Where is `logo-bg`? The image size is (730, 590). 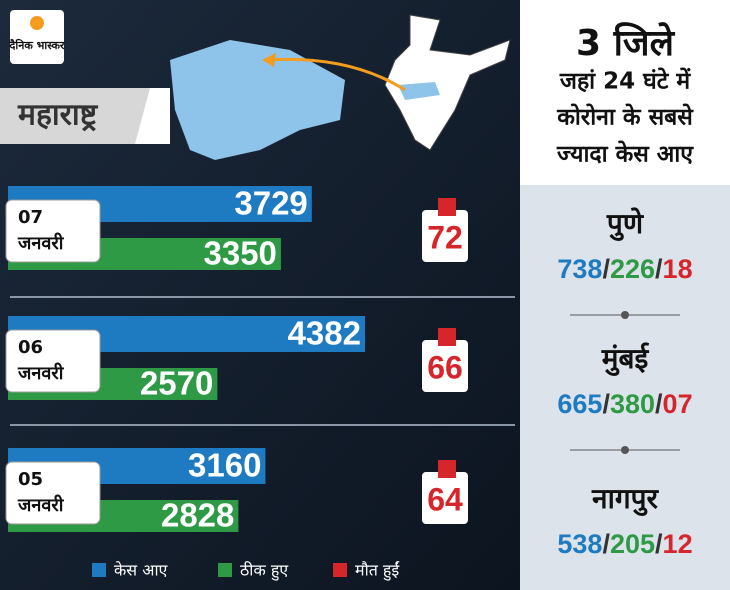 logo-bg is located at coordinates (37, 37).